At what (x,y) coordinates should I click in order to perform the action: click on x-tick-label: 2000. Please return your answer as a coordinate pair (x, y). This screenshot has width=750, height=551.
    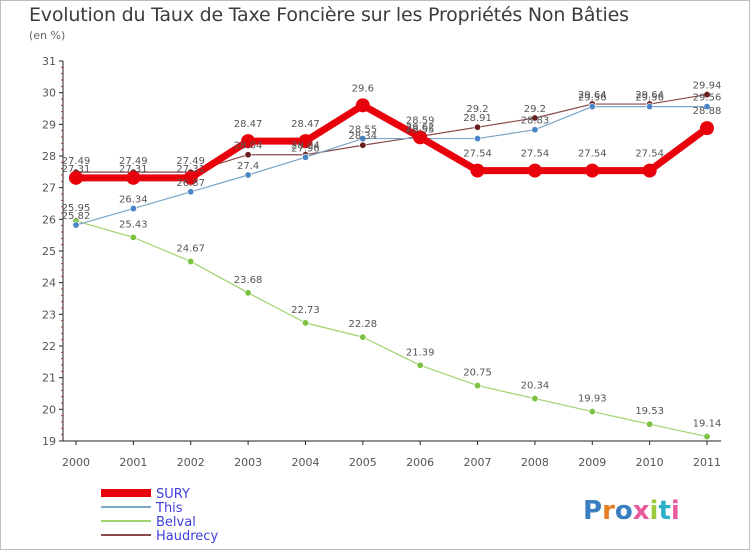
    Looking at the image, I should click on (76, 462).